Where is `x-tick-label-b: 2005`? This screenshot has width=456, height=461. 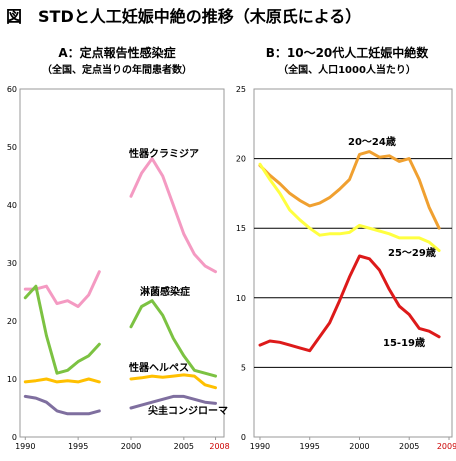
x-tick-label-b: 2005 is located at coordinates (409, 446).